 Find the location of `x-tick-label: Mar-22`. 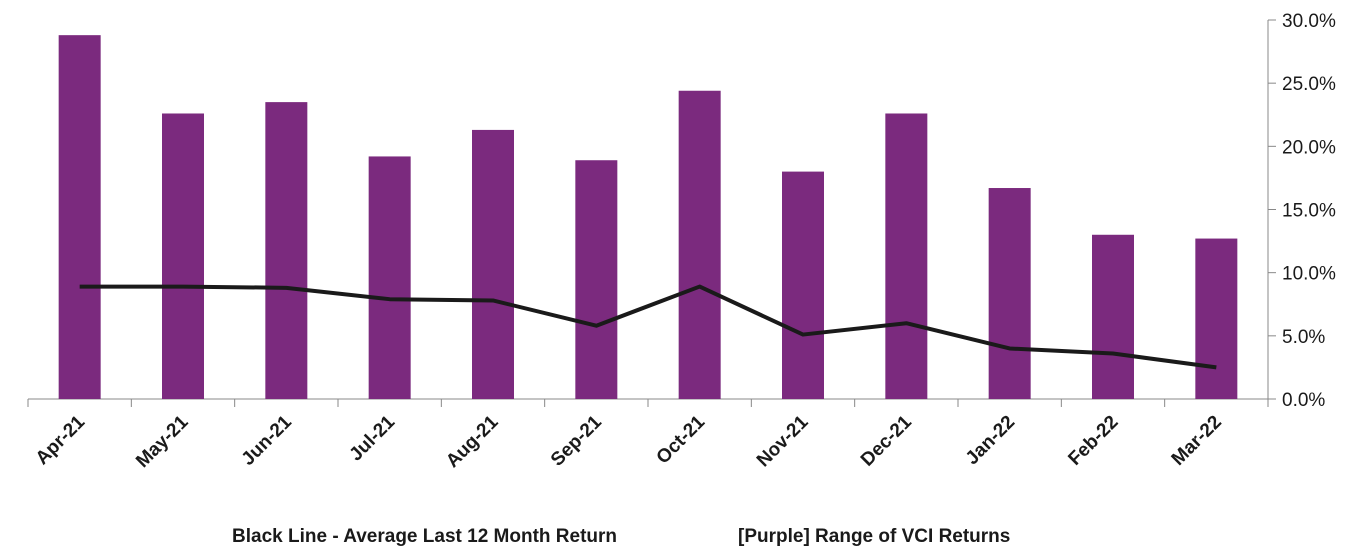

x-tick-label: Mar-22 is located at coordinates (1197, 441).